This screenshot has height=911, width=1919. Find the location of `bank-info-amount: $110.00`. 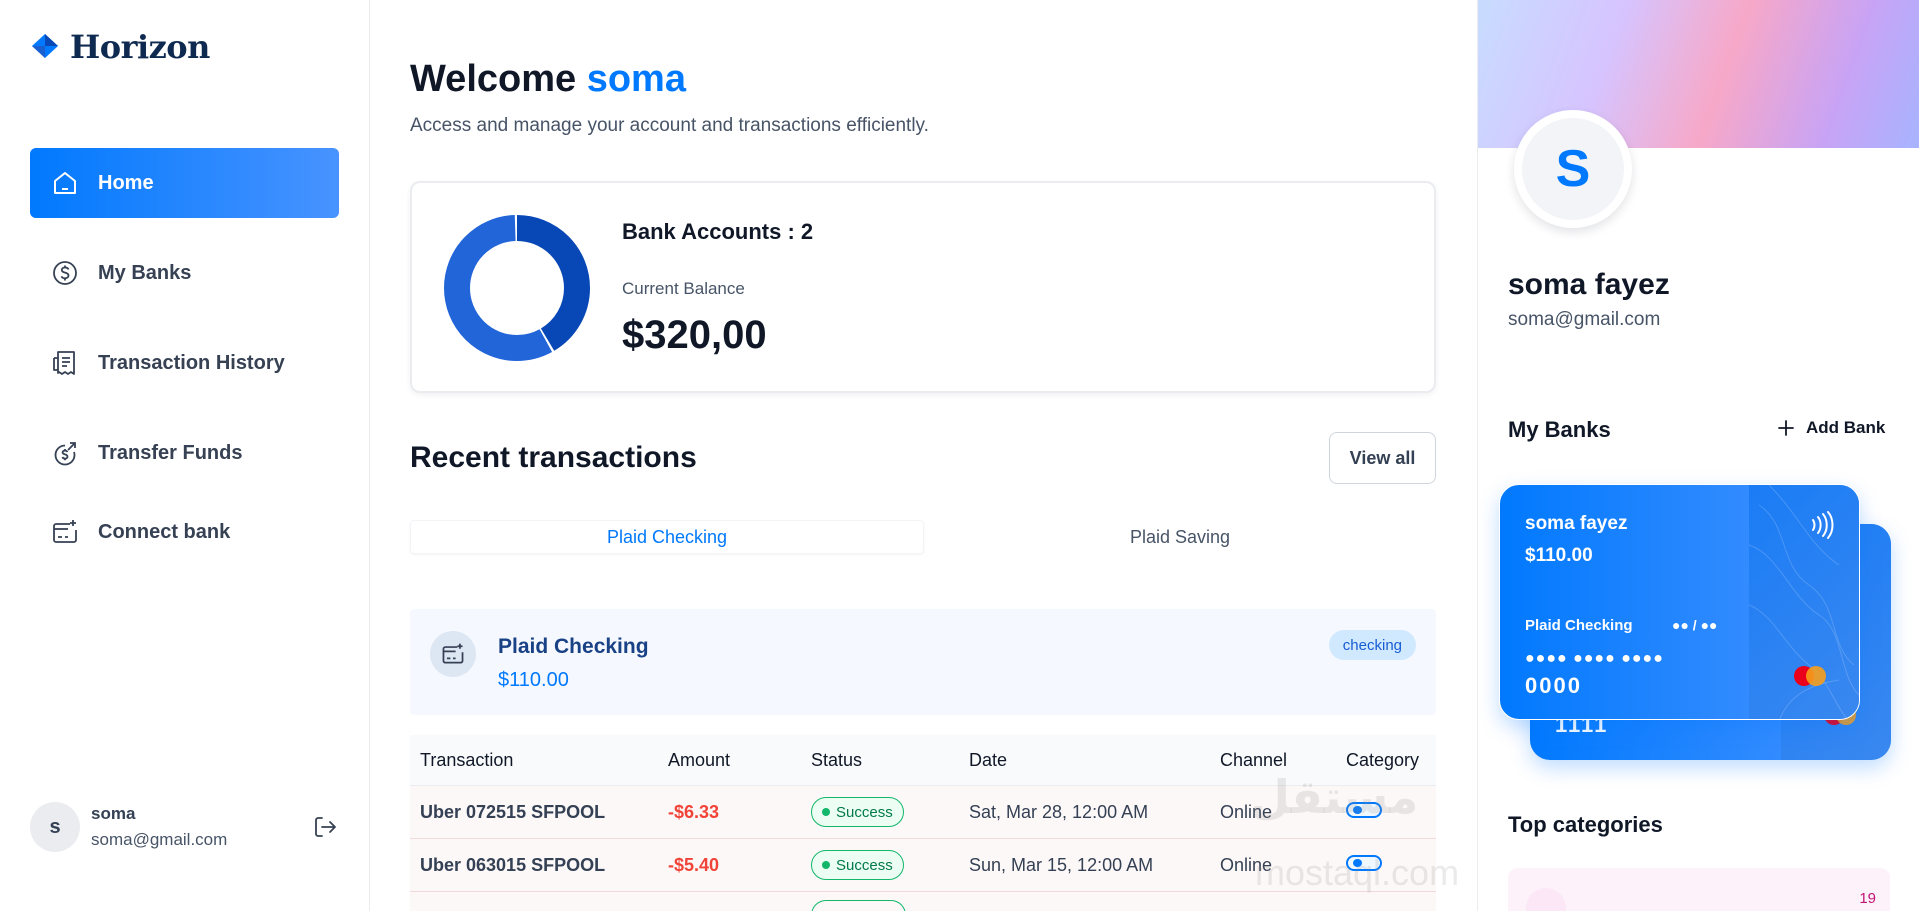

bank-info-amount: $110.00 is located at coordinates (533, 680).